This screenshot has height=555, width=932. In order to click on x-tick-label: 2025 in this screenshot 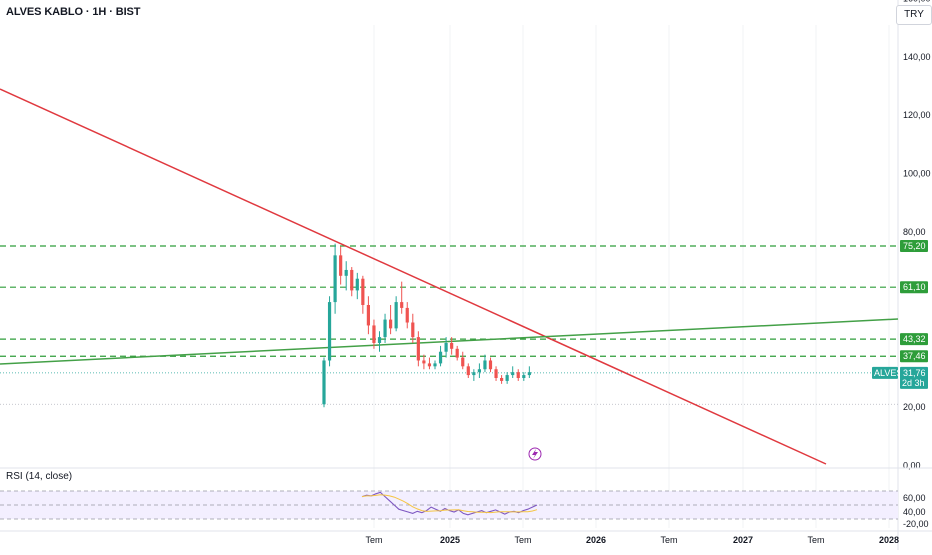, I will do `click(450, 540)`.